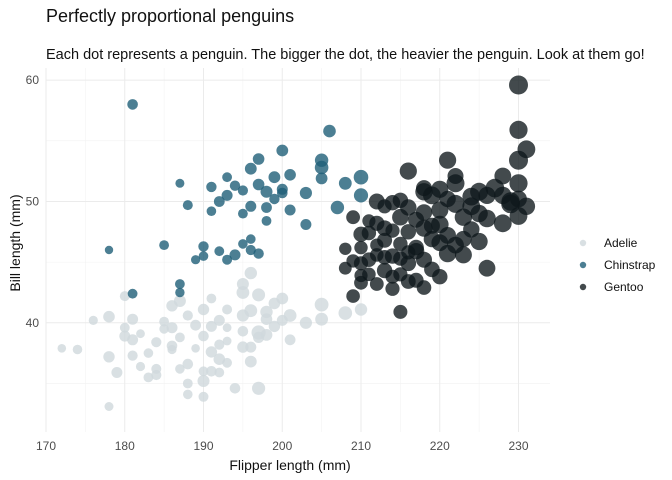 This screenshot has width=672, height=480. What do you see at coordinates (282, 446) in the screenshot?
I see `x-tick-label: 200` at bounding box center [282, 446].